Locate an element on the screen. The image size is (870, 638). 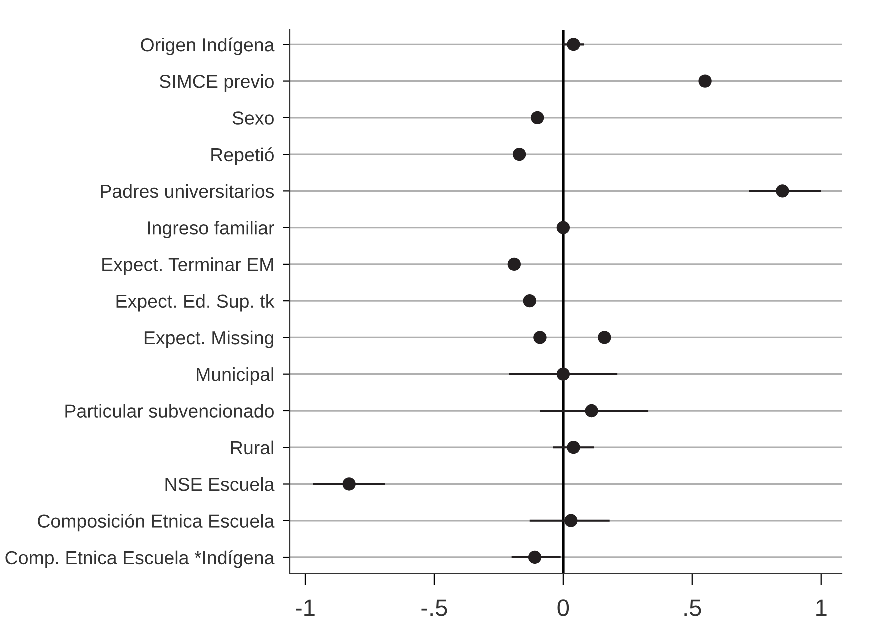
y-tick-label: Comp. Etnica Escuela *Indígena is located at coordinates (140, 559).